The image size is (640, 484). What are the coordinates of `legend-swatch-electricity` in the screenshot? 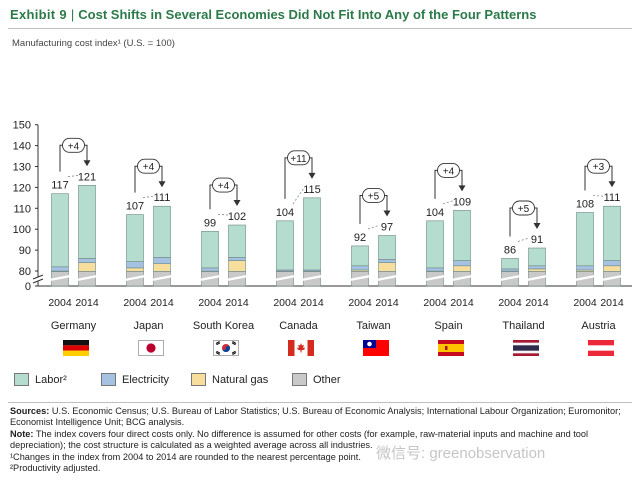 It's located at (108, 379).